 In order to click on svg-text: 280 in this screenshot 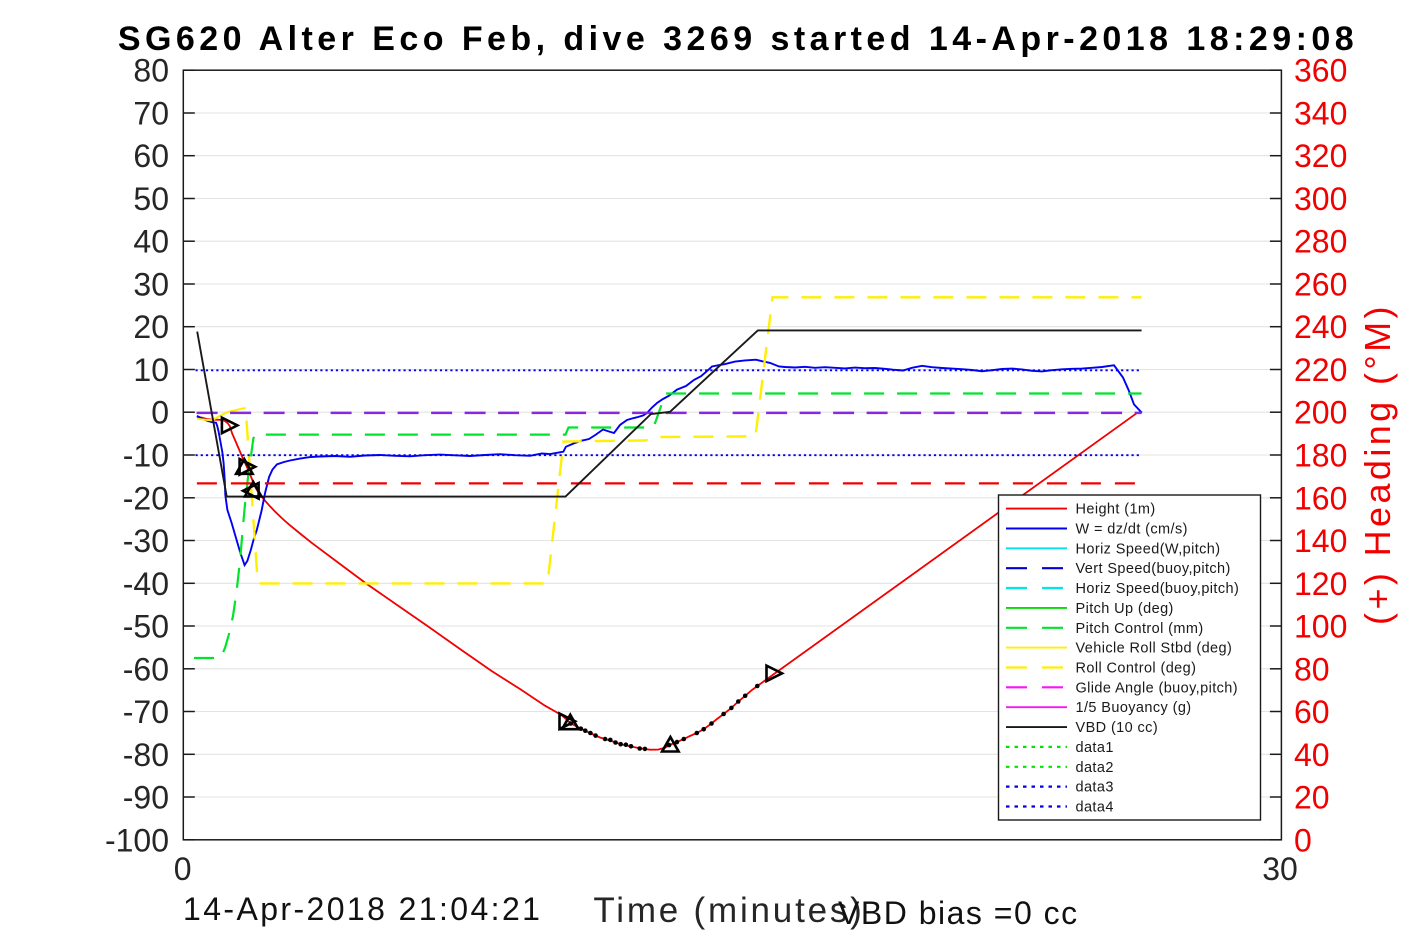, I will do `click(1320, 242)`.